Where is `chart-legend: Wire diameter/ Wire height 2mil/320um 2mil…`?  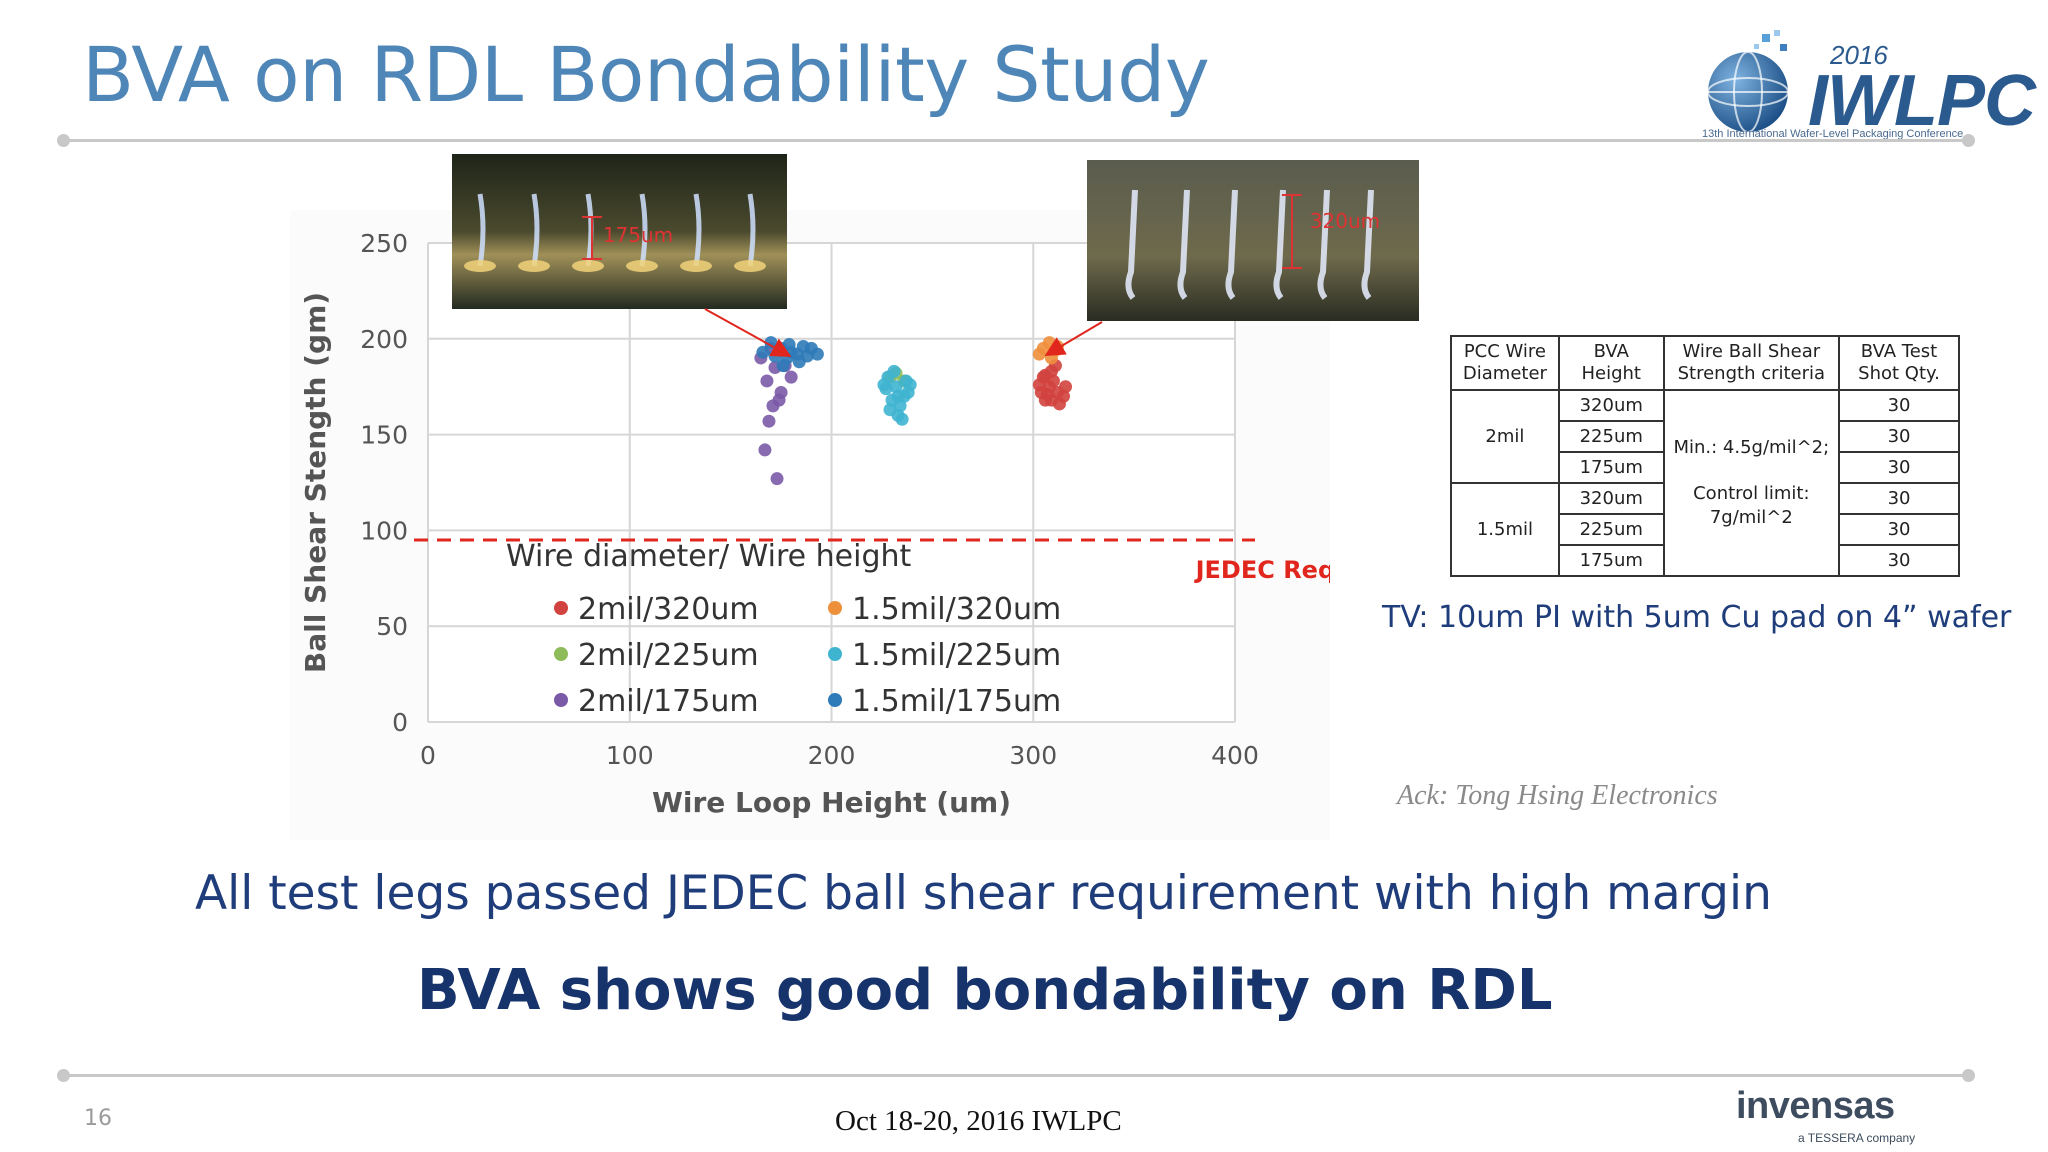 chart-legend: Wire diameter/ Wire height 2mil/320um 2mil… is located at coordinates (783, 629).